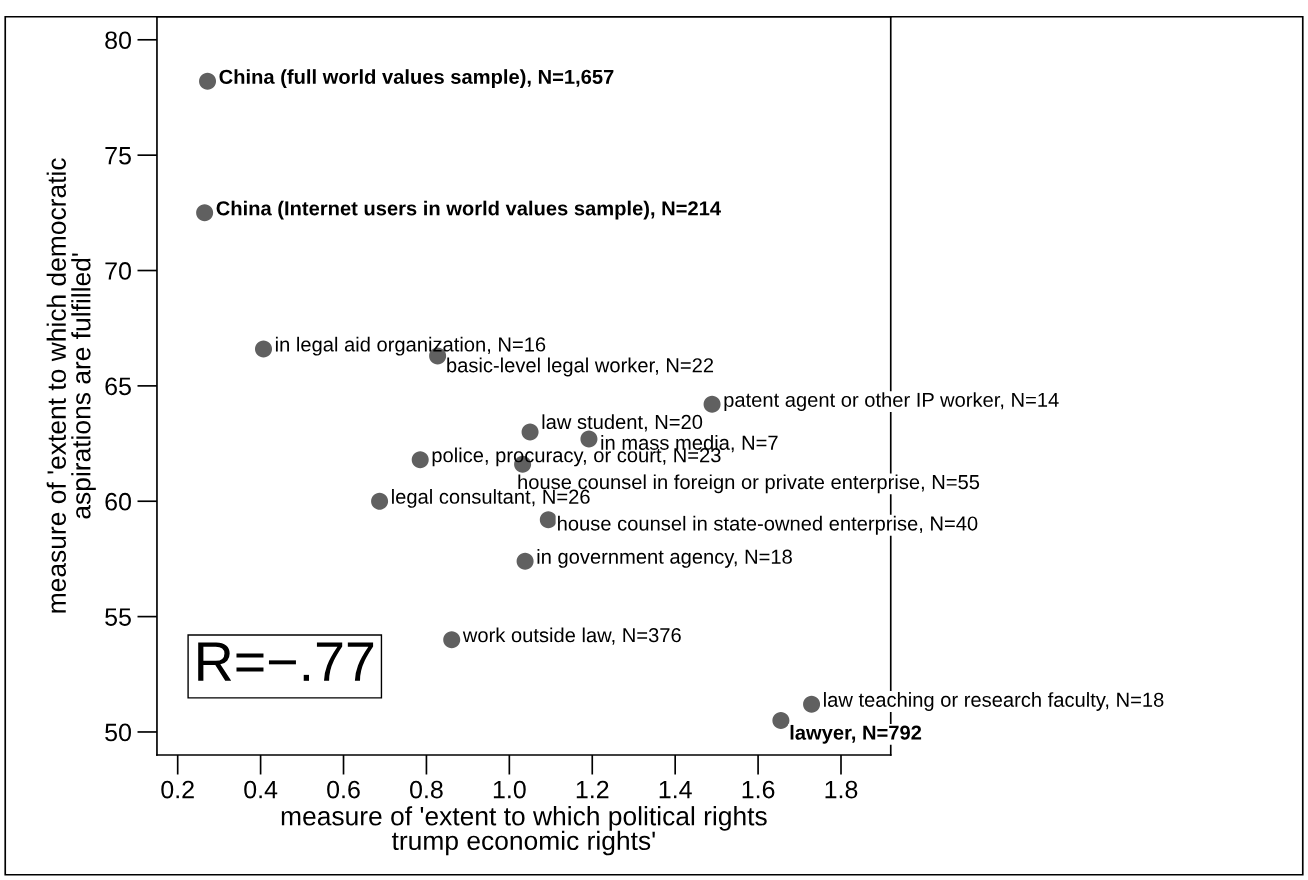 The width and height of the screenshot is (1308, 880). I want to click on annotation: basic-level legal worker, N=22, so click(580, 367).